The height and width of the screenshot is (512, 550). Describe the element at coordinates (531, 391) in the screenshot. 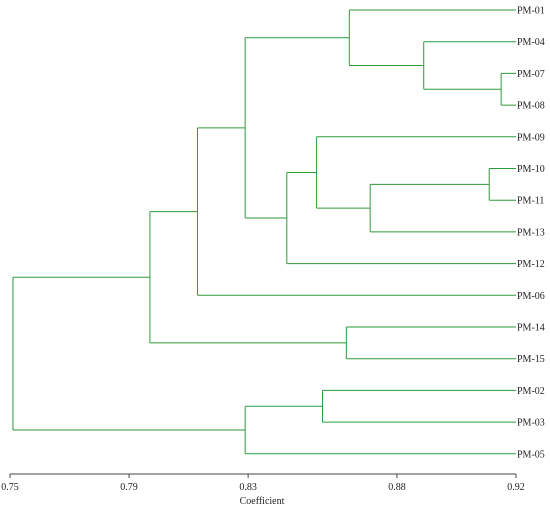

I see `leaf-label: PM-02` at that location.